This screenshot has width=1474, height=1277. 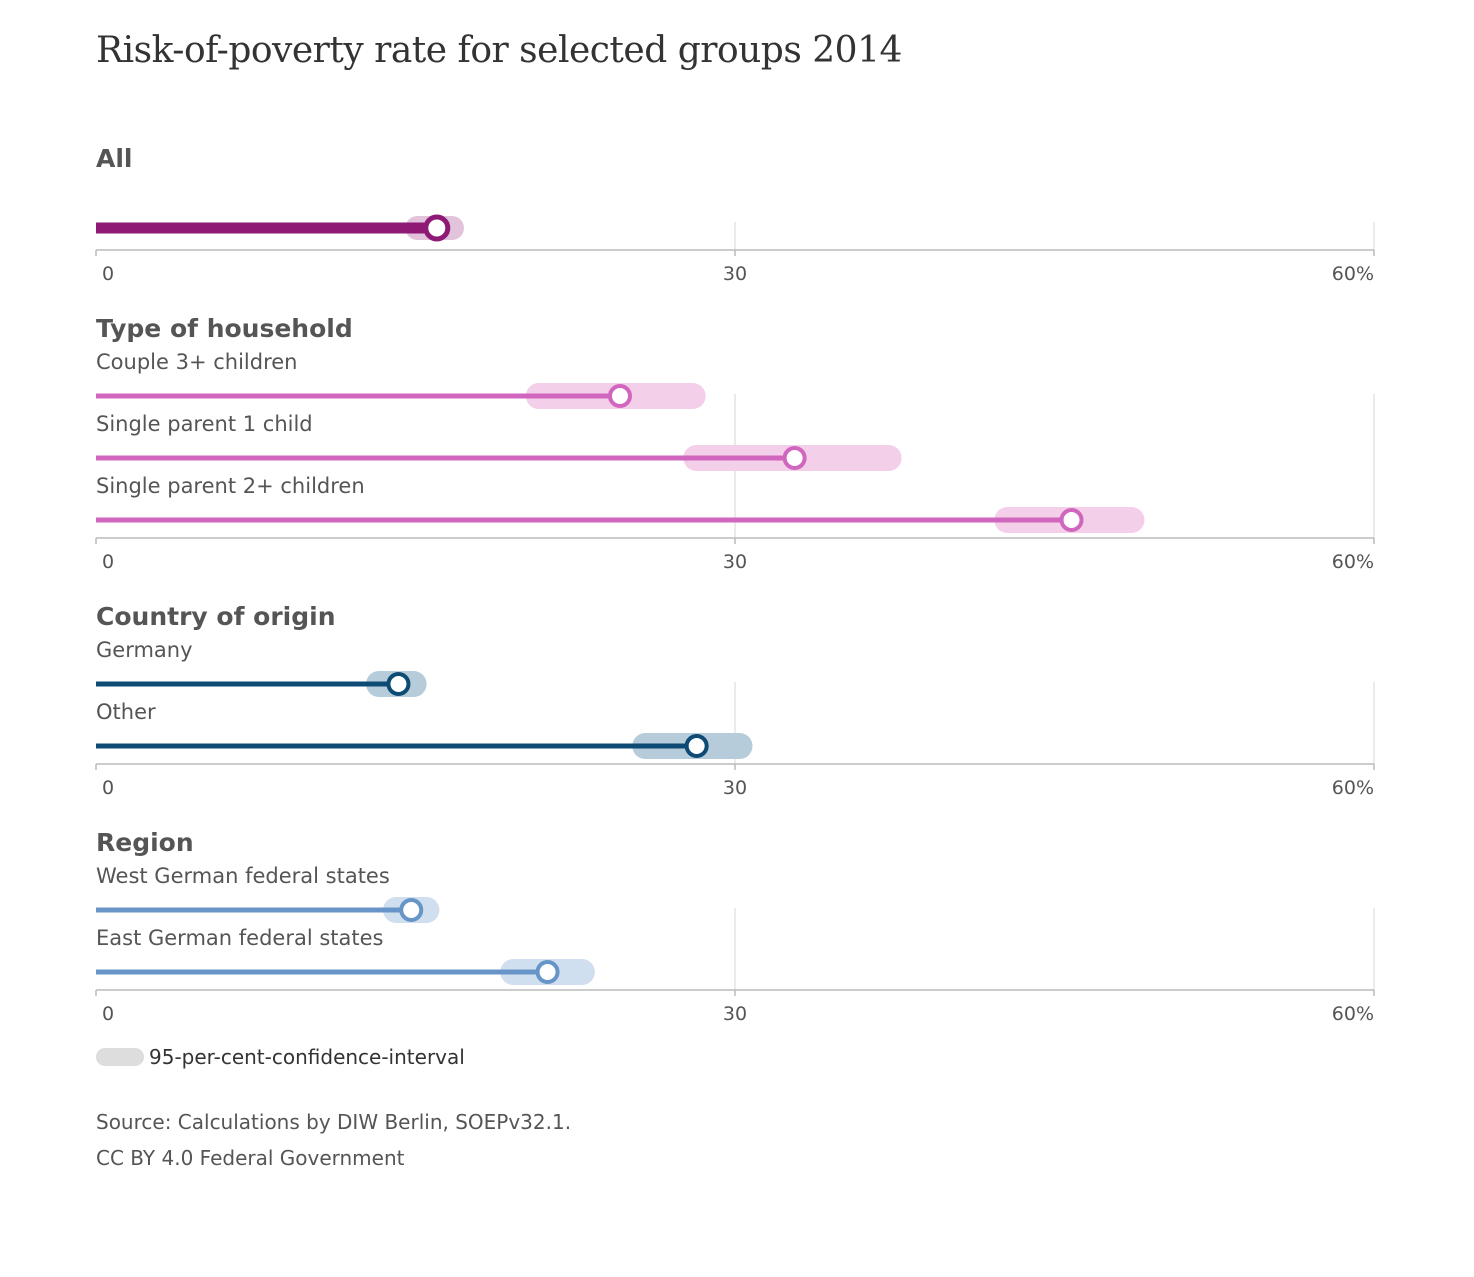 What do you see at coordinates (126, 712) in the screenshot?
I see `row-label: Other` at bounding box center [126, 712].